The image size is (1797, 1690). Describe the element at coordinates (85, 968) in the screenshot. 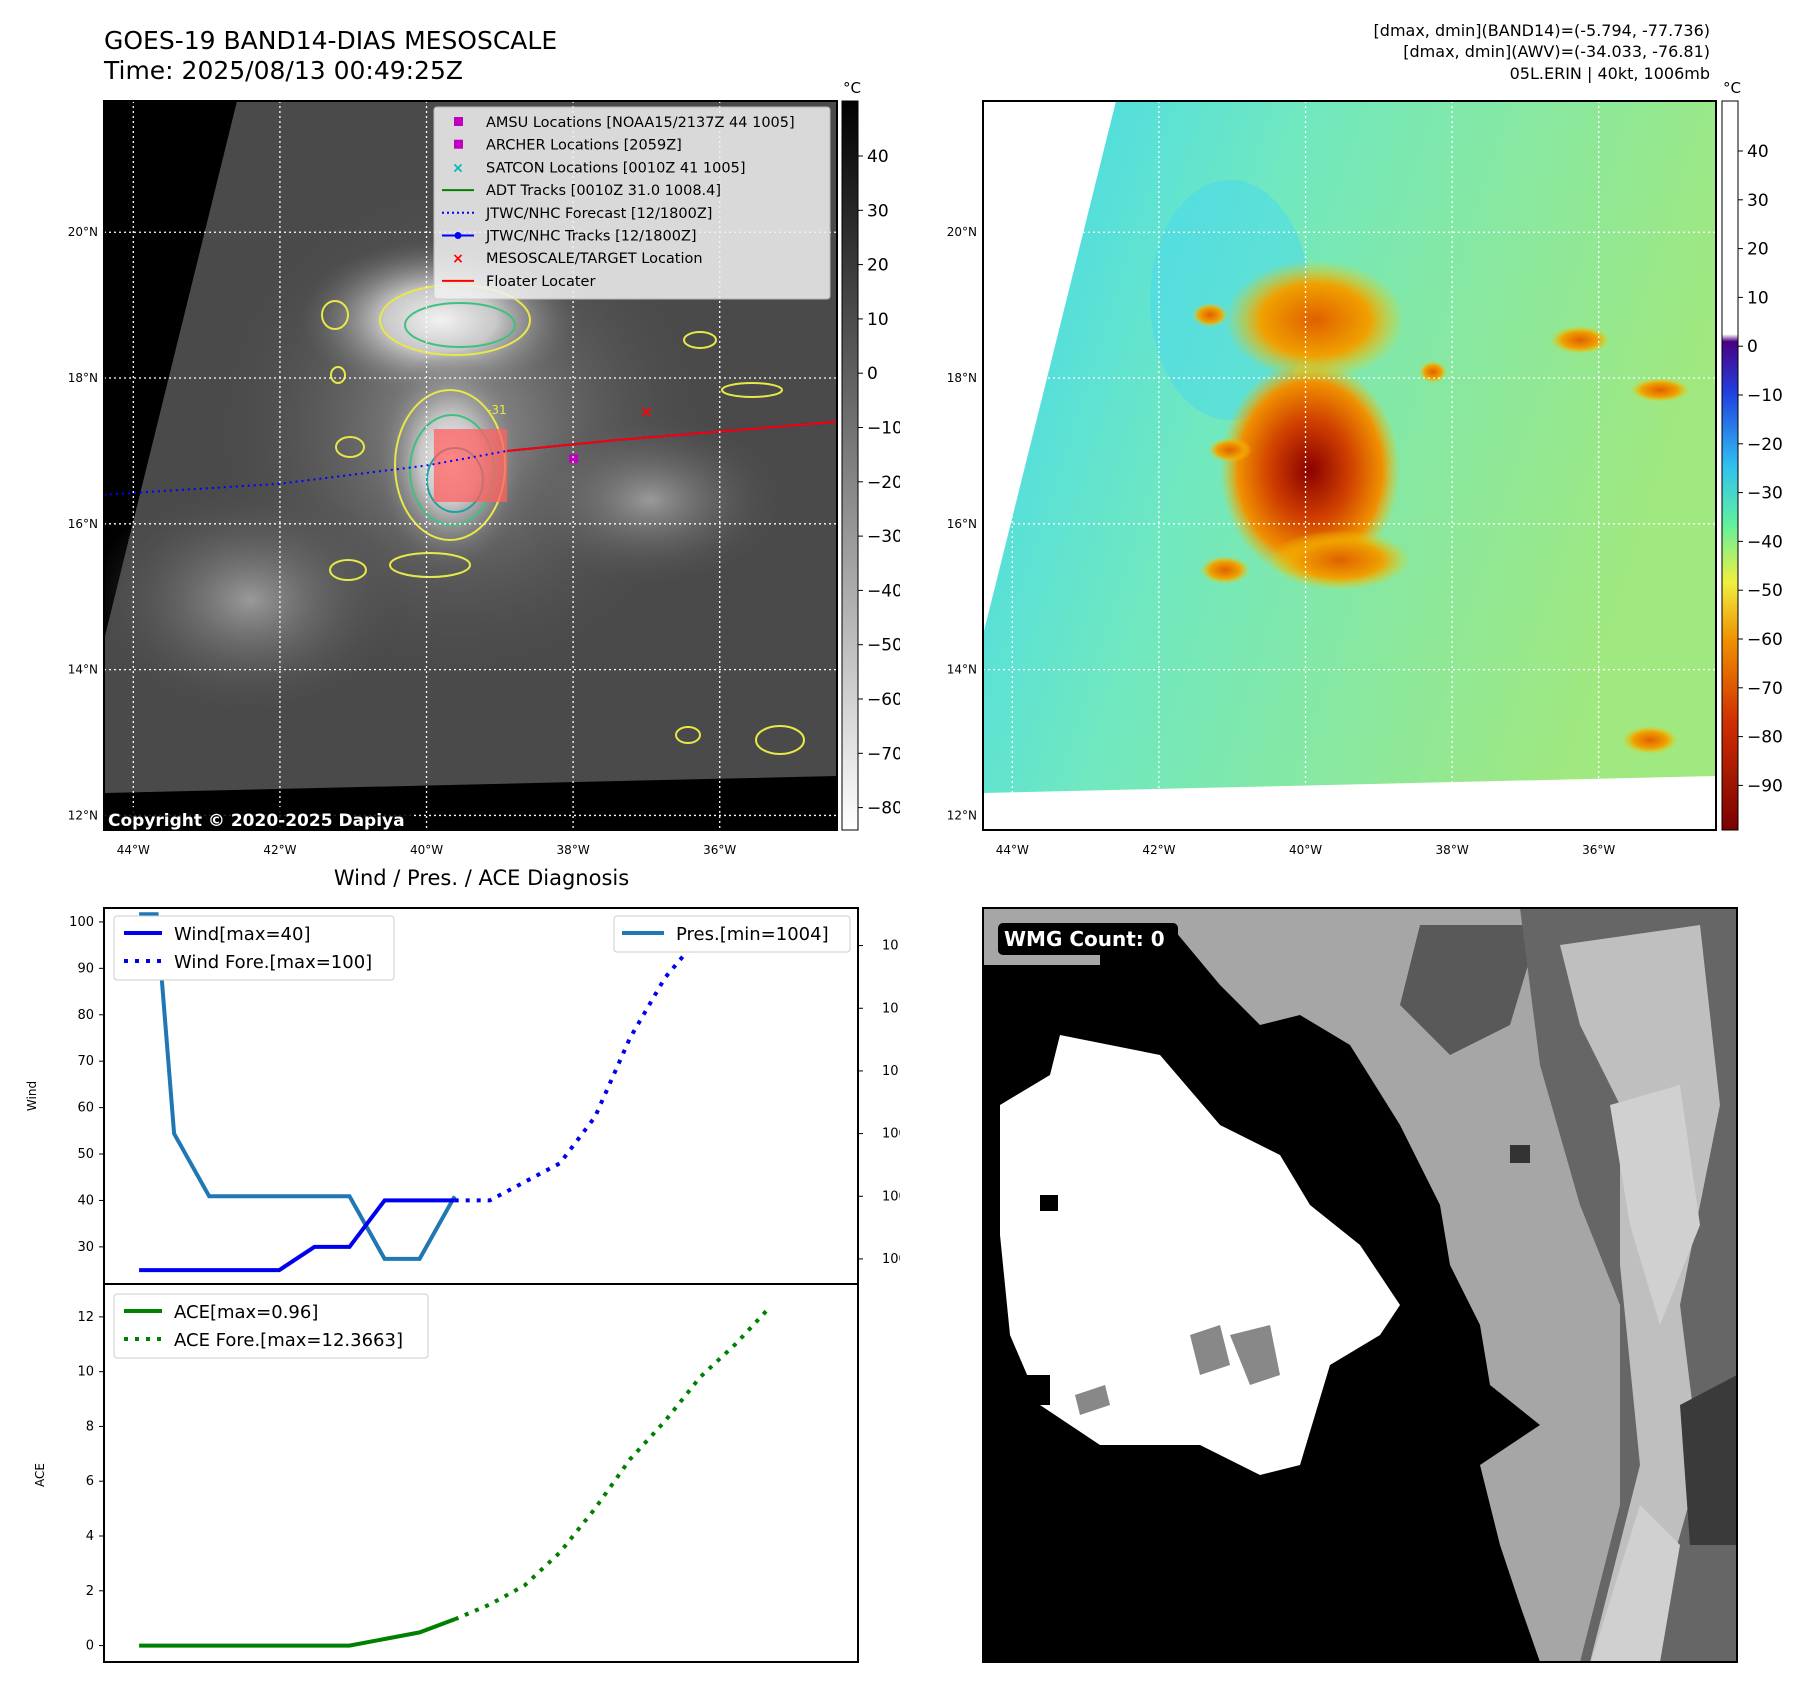

I see `wind-ytick-label: 90` at that location.